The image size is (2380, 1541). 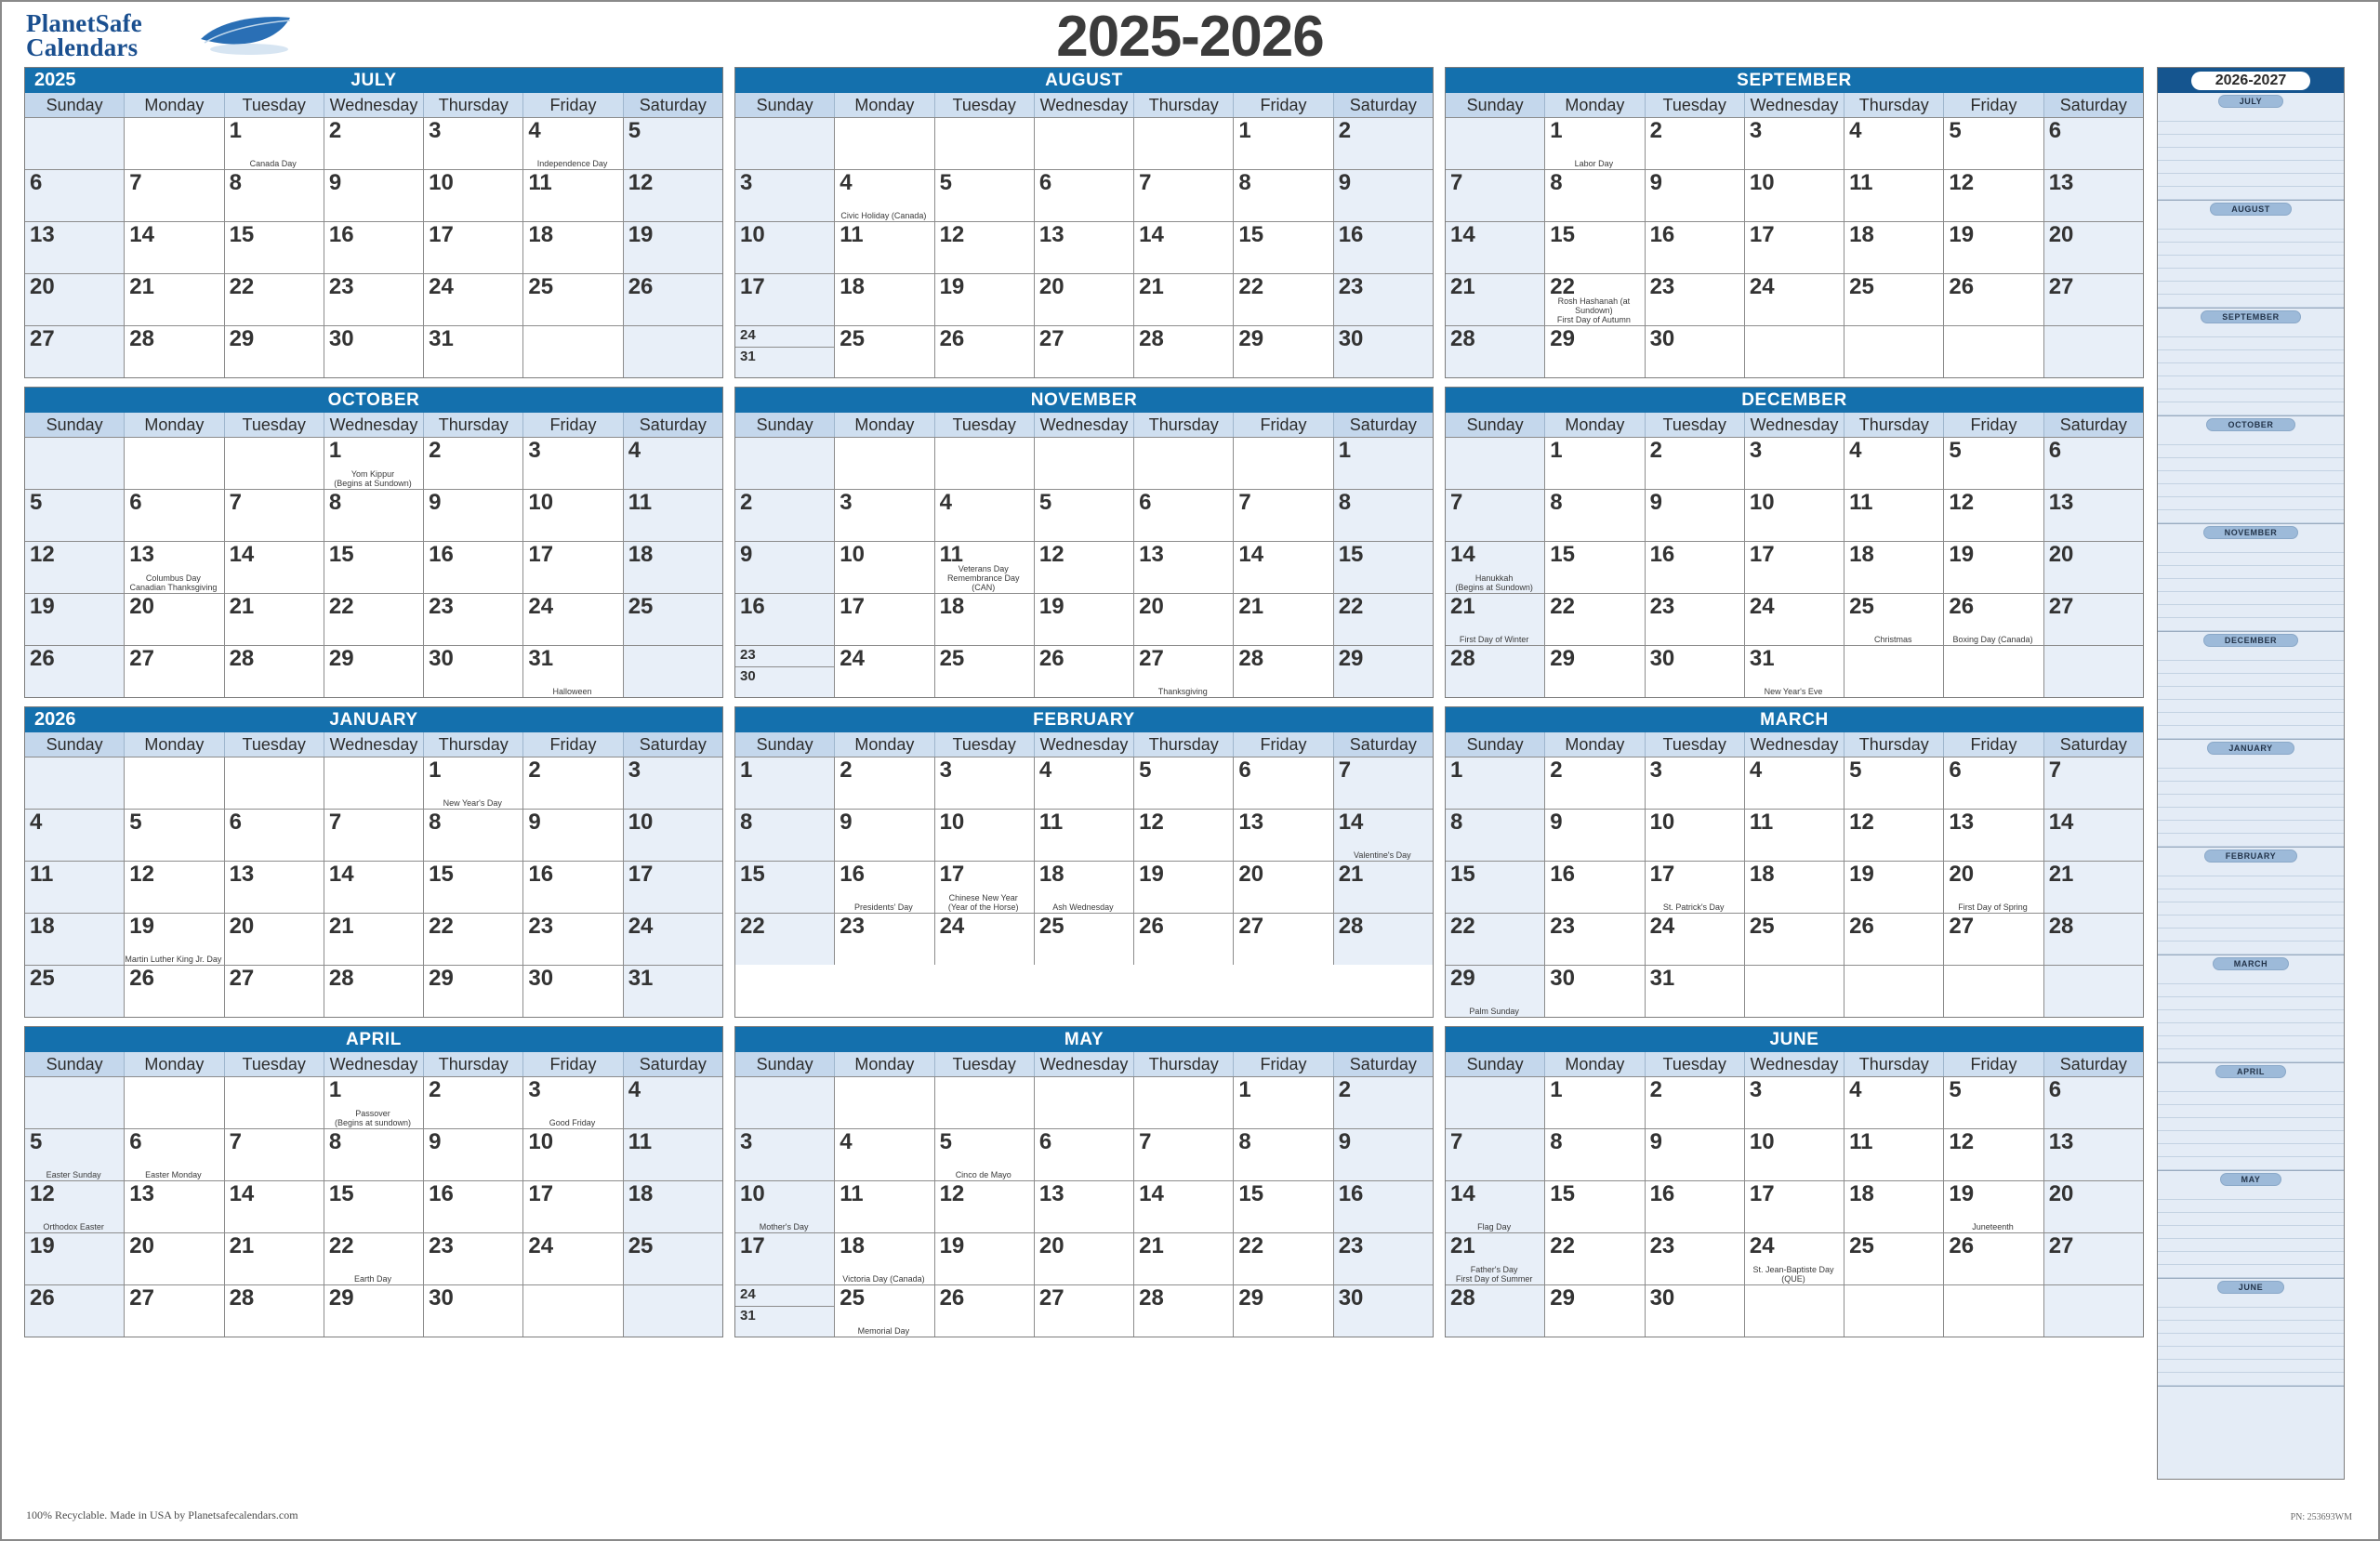 I want to click on day-cell: 12 Orthodox Easter, so click(x=75, y=1206).